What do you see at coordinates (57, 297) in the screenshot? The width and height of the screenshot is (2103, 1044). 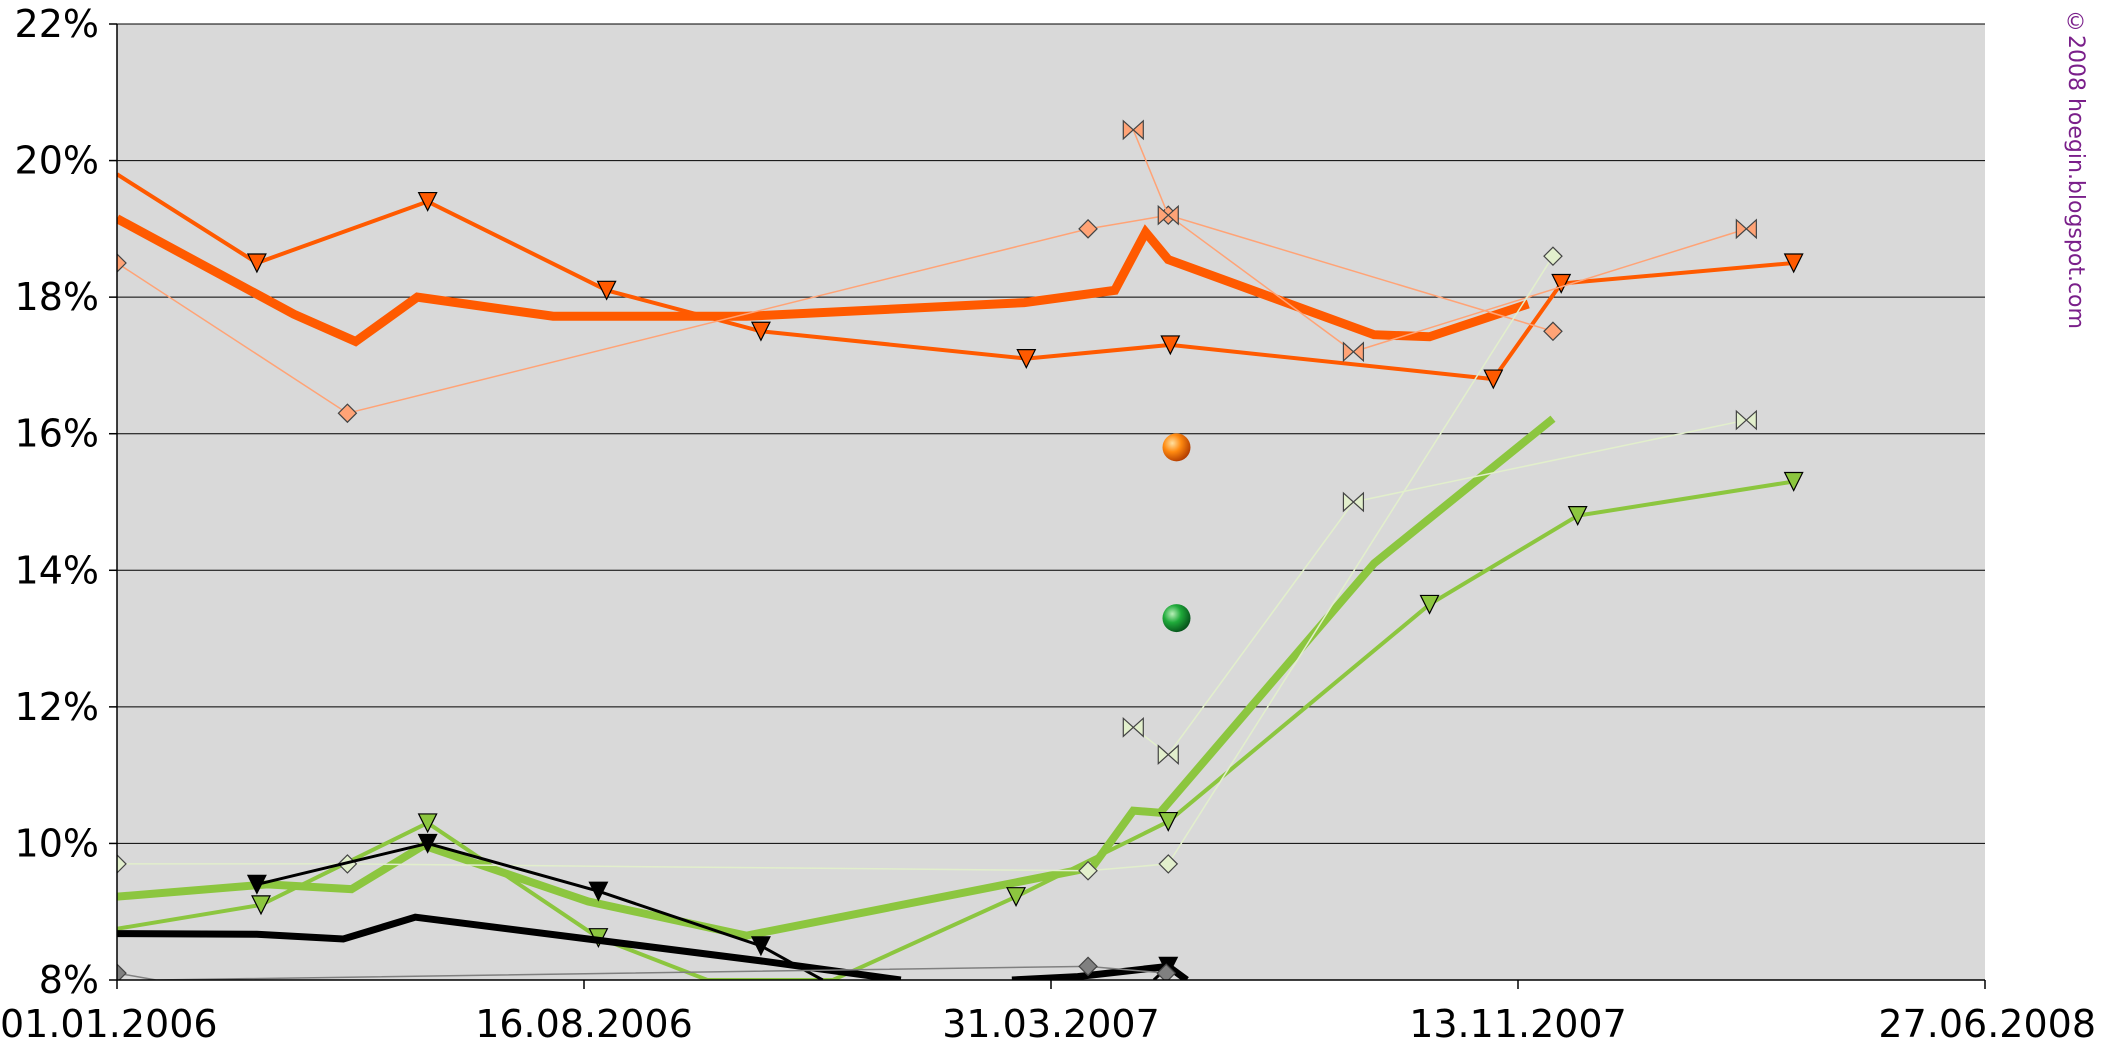 I see `y-tick-label: 18%` at bounding box center [57, 297].